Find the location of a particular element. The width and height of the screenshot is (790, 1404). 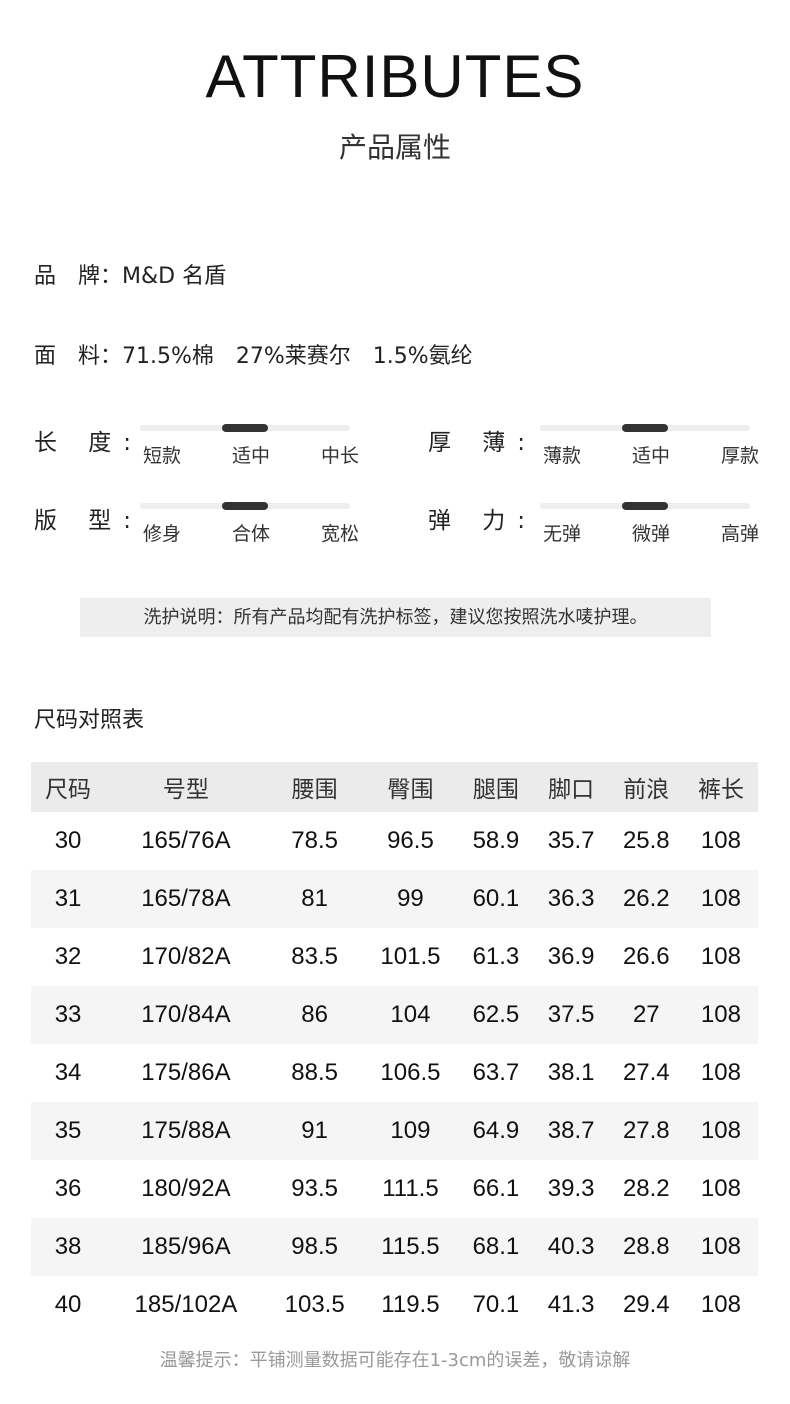

table-cell: 35 is located at coordinates (68, 1131).